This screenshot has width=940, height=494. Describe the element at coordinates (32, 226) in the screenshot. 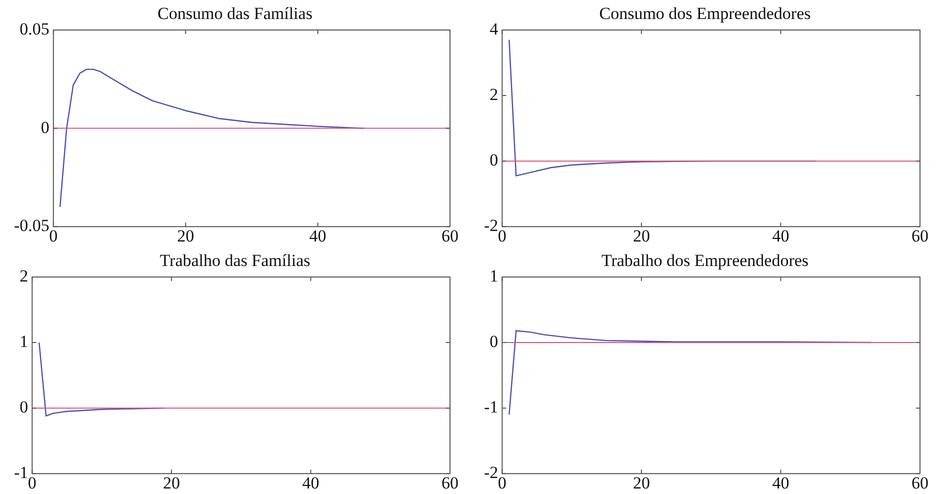

I see `y-tick-label: -0.05` at that location.